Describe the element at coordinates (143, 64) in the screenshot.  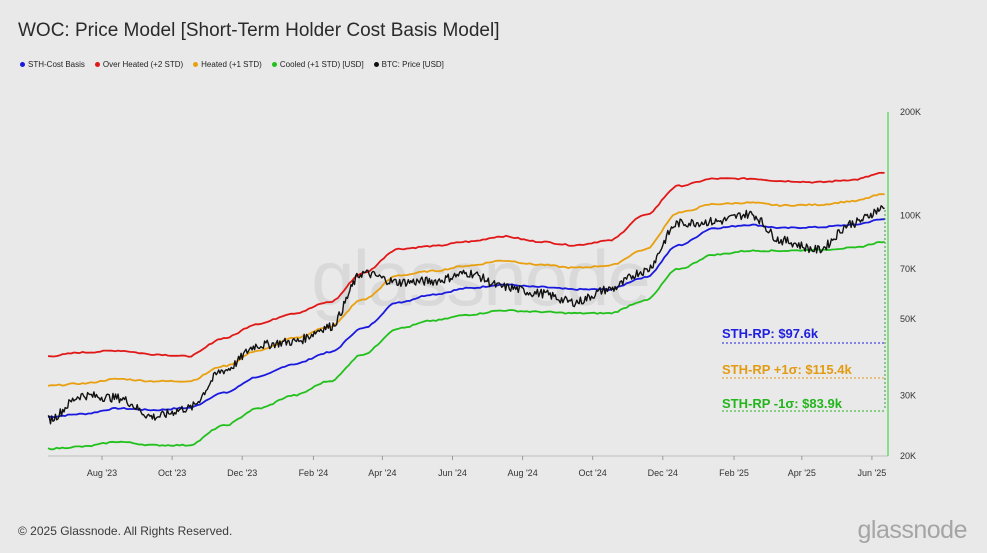
I see `legend-label: Over Heated (+2 STD)` at that location.